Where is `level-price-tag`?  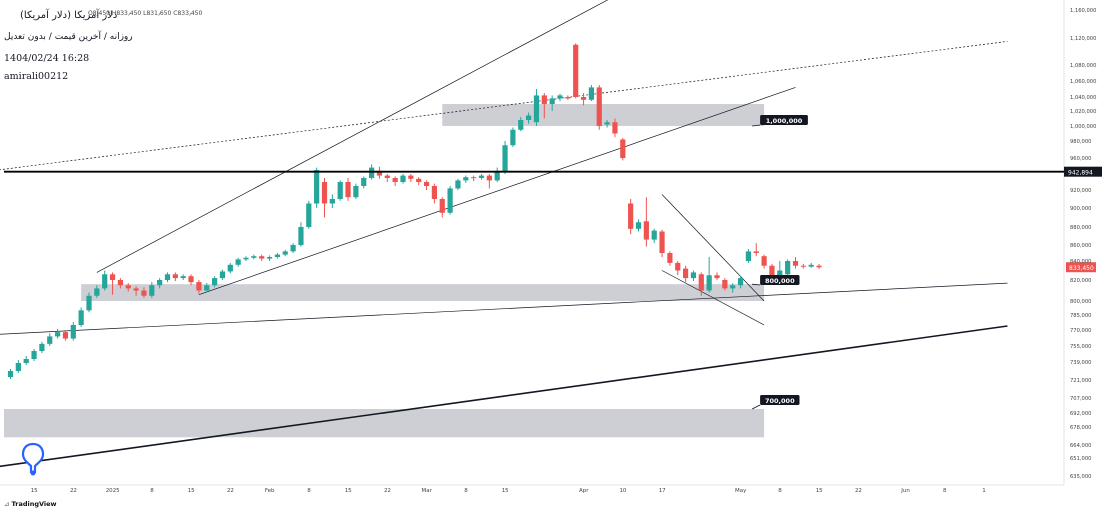 level-price-tag is located at coordinates (1083, 171).